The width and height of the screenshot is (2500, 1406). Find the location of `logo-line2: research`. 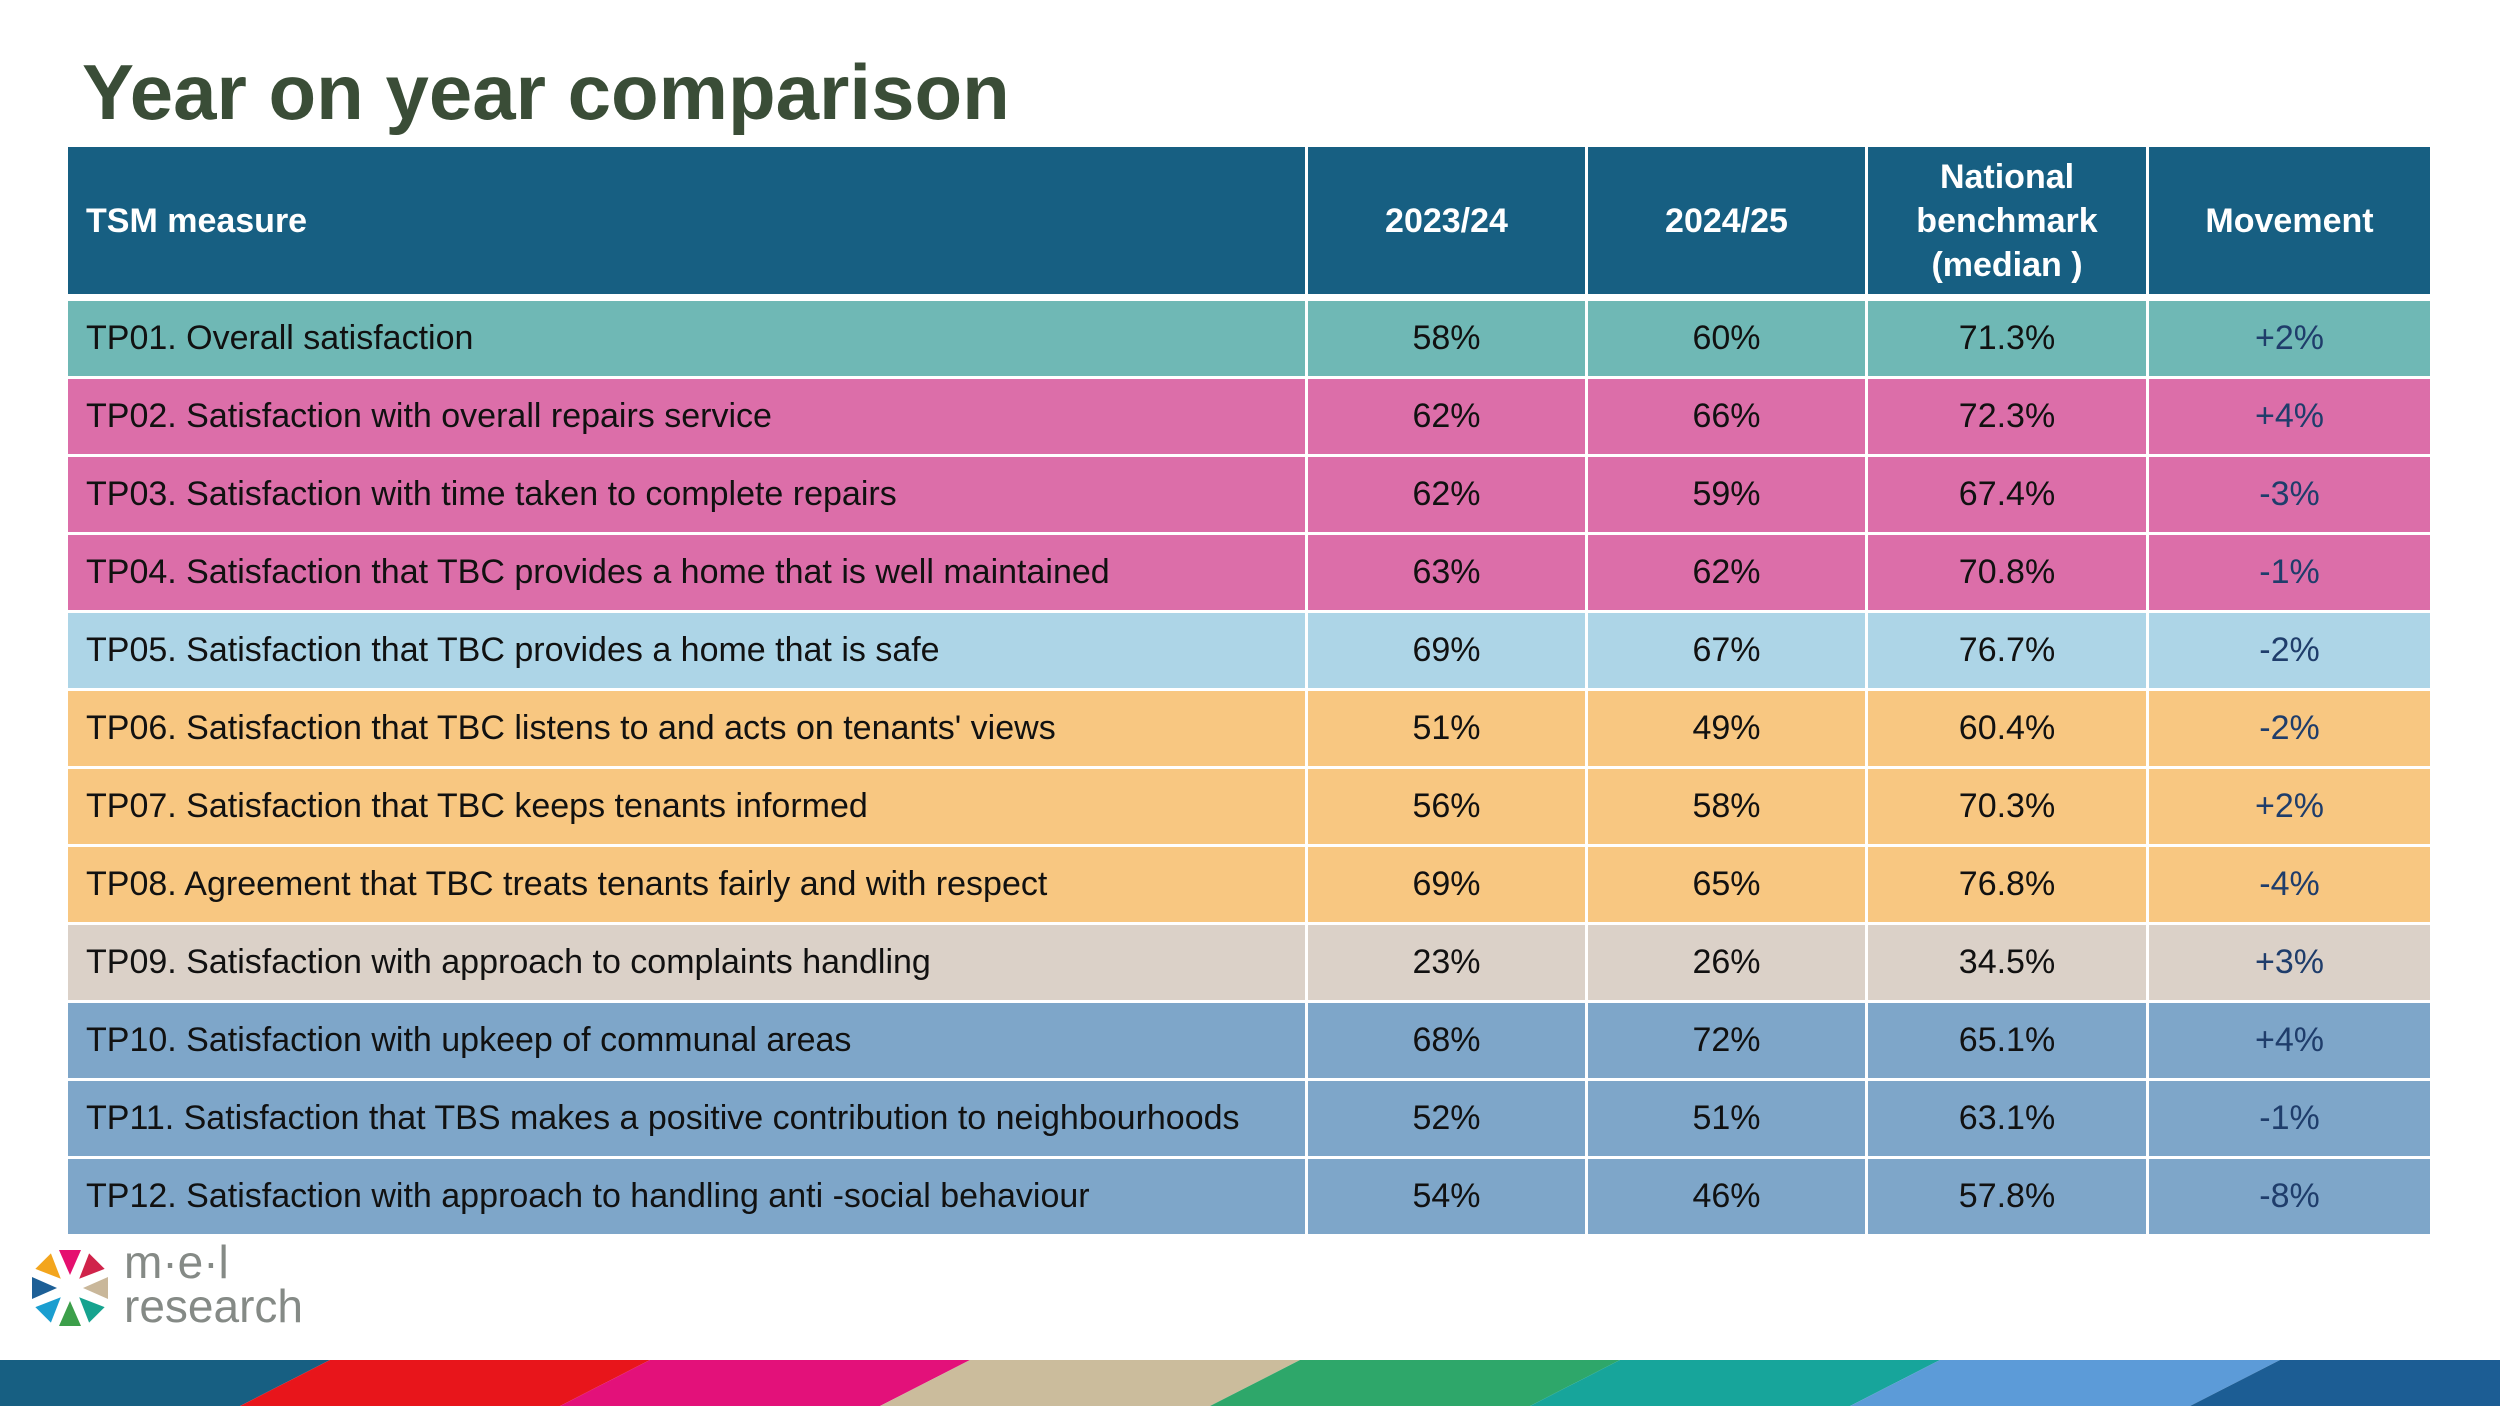

logo-line2: research is located at coordinates (213, 1306).